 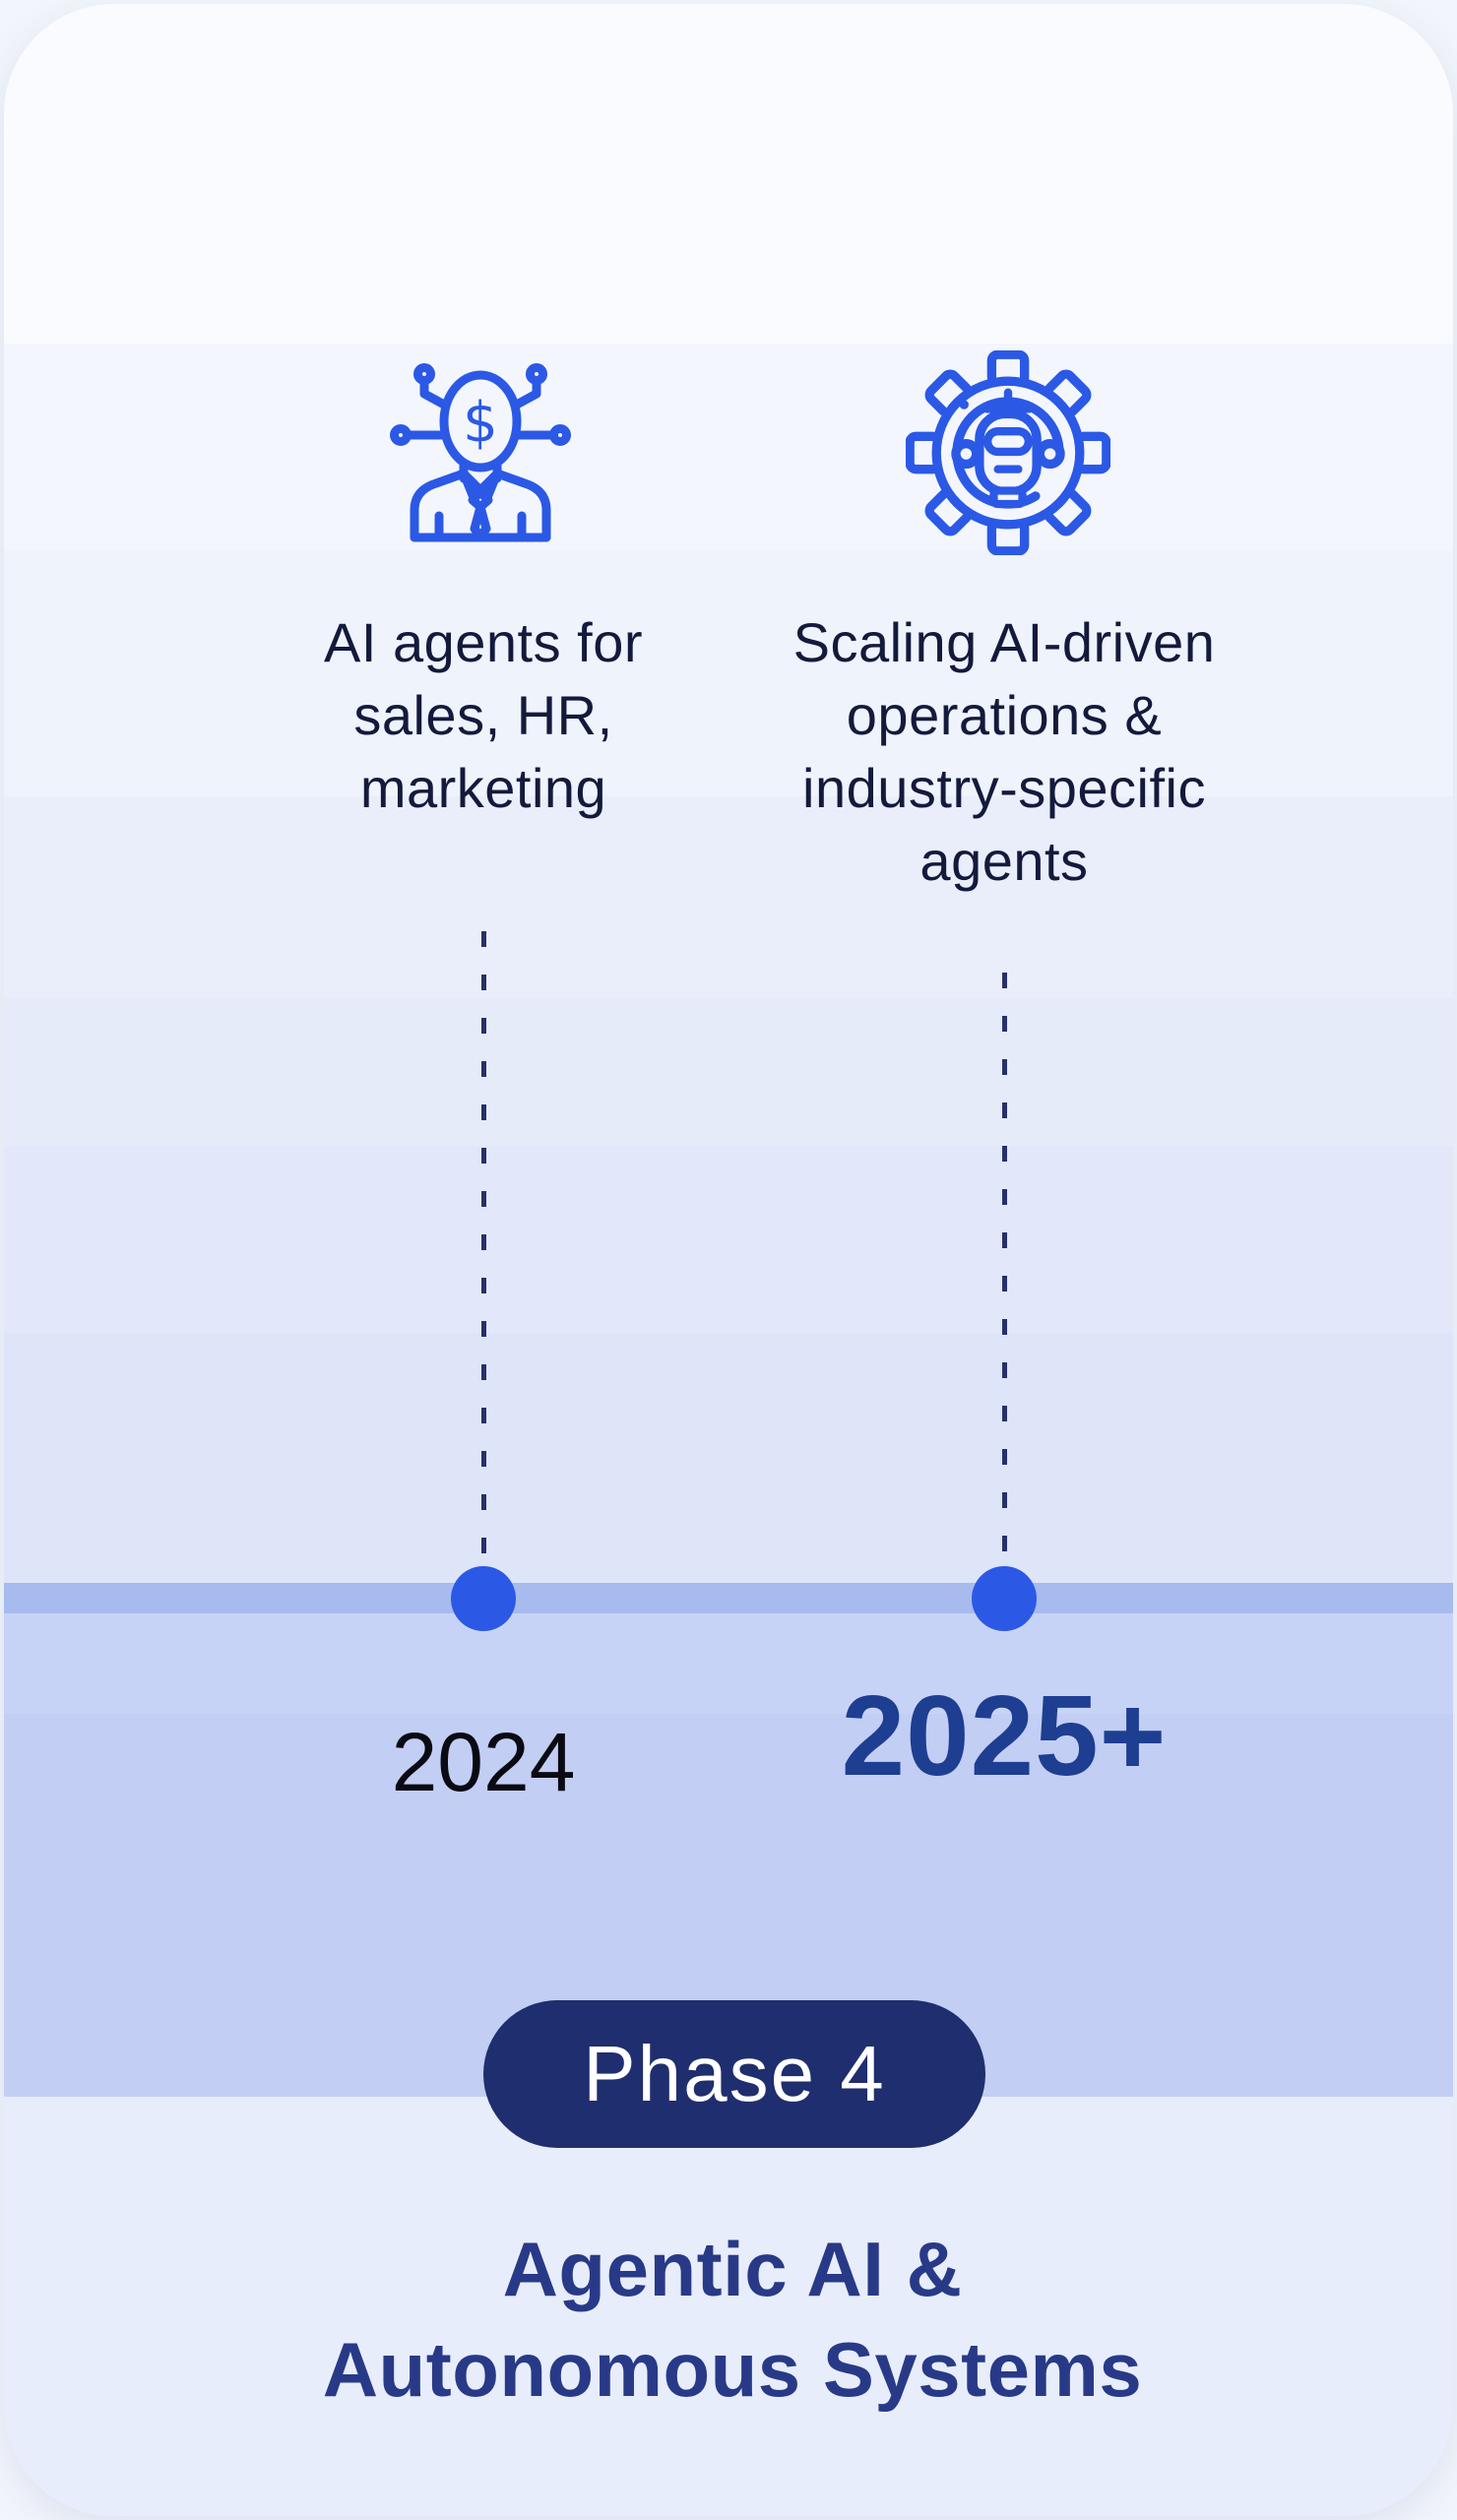 I want to click on timeline-dot-2025, so click(x=1004, y=1598).